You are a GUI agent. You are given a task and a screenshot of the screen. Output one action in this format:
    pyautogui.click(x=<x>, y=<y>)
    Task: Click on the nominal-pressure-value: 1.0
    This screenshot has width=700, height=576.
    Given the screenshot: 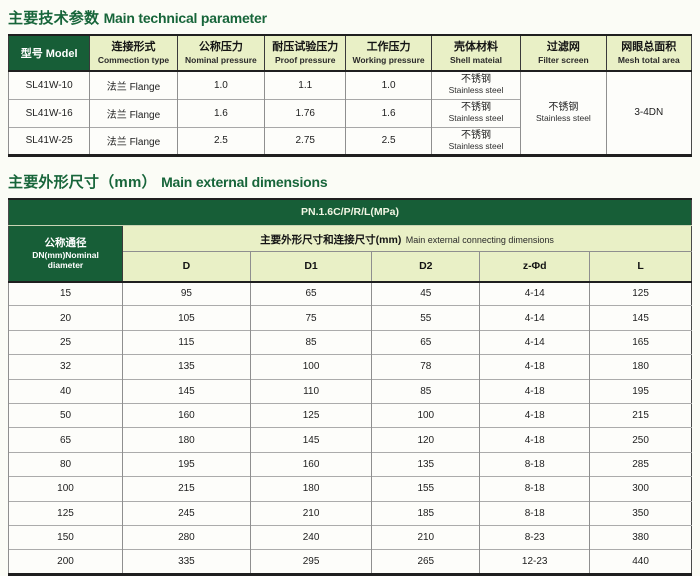 What is the action you would take?
    pyautogui.click(x=220, y=84)
    